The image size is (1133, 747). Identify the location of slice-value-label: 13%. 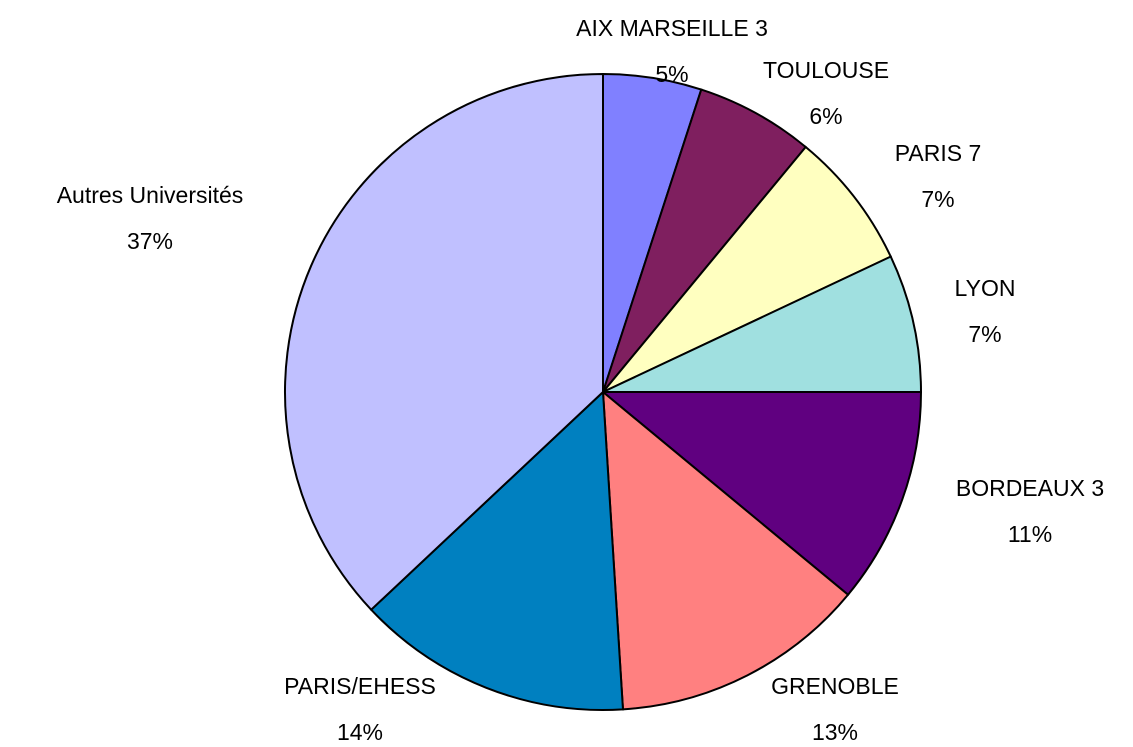
(835, 732).